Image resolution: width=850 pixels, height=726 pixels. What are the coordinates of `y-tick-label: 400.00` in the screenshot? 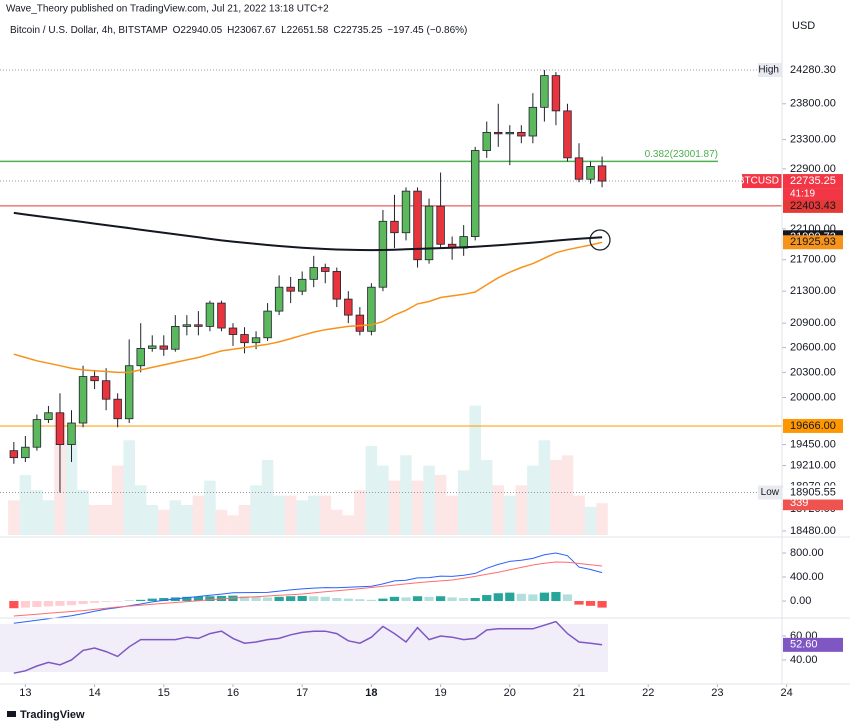 It's located at (807, 577).